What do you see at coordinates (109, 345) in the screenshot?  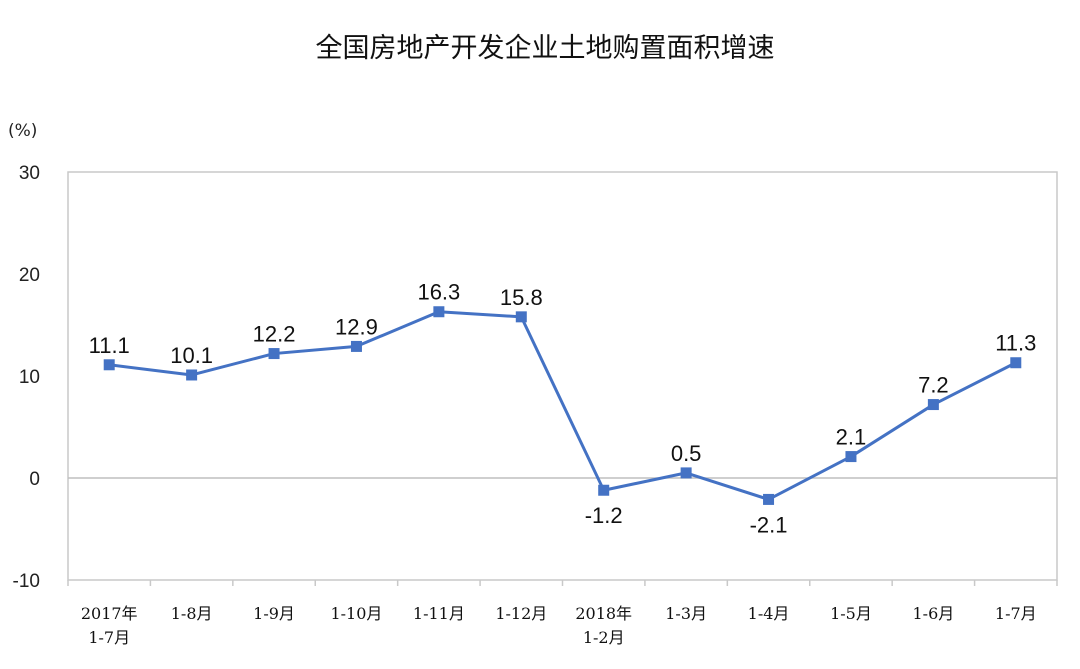 I see `data-label: 11.1` at bounding box center [109, 345].